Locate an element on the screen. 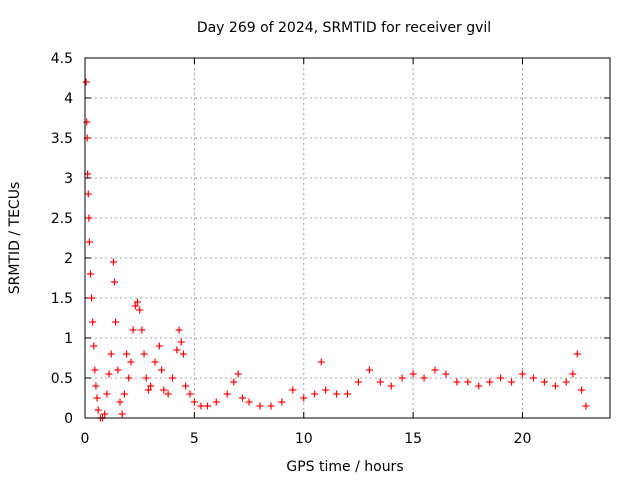  y-axis-label: SRMTID / TECUs is located at coordinates (15, 238).